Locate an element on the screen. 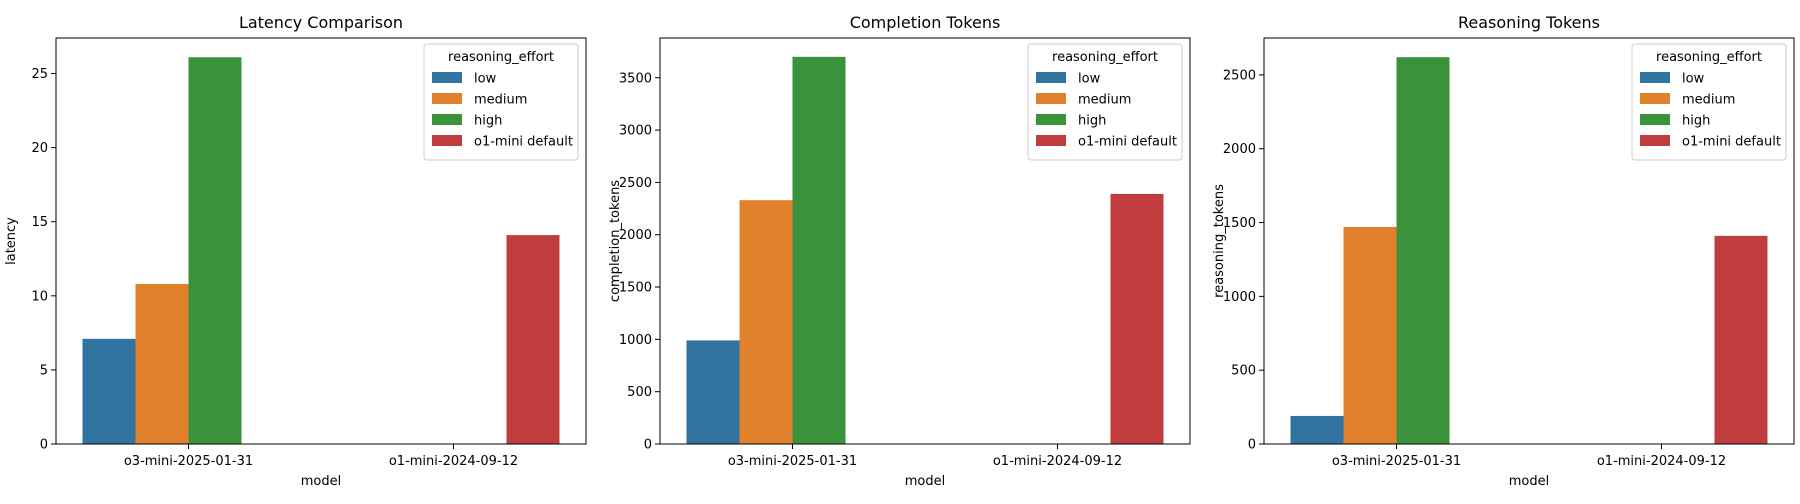 This screenshot has width=1800, height=504. y-tick-label: 25 is located at coordinates (39, 74).